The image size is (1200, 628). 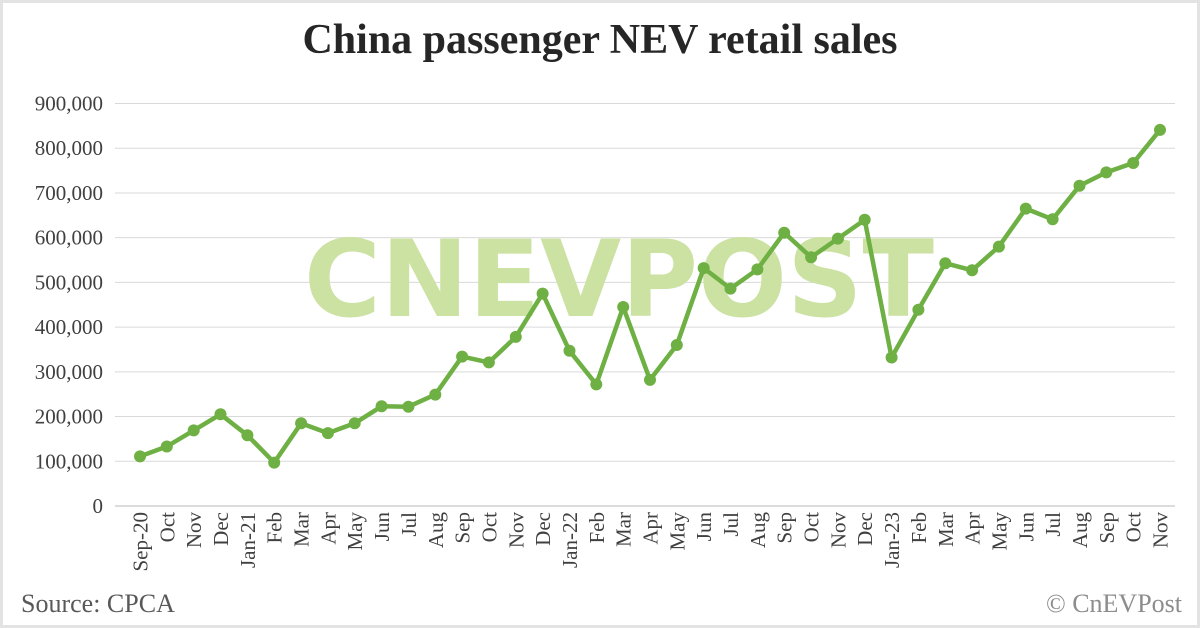 I want to click on y-tick-label: 200,000, so click(x=69, y=417).